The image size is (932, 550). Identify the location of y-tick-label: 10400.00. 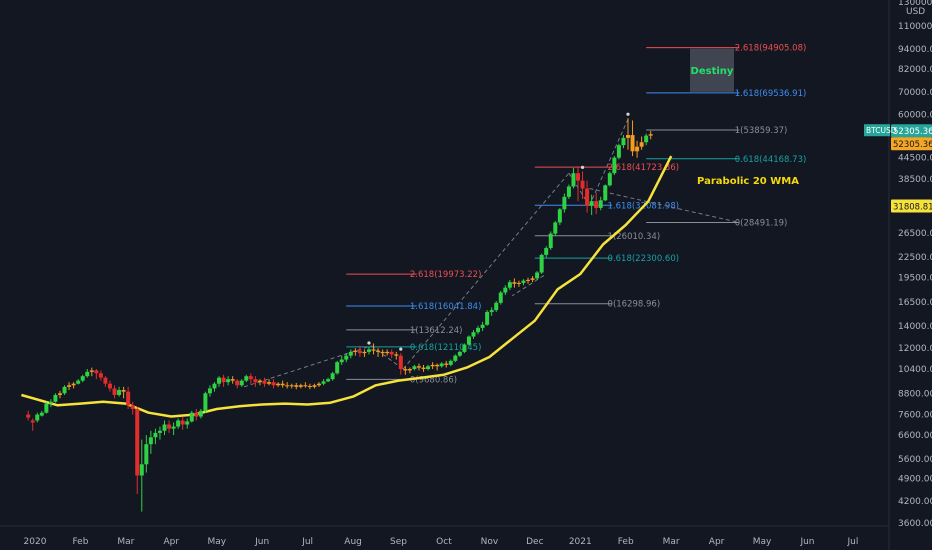
(915, 370).